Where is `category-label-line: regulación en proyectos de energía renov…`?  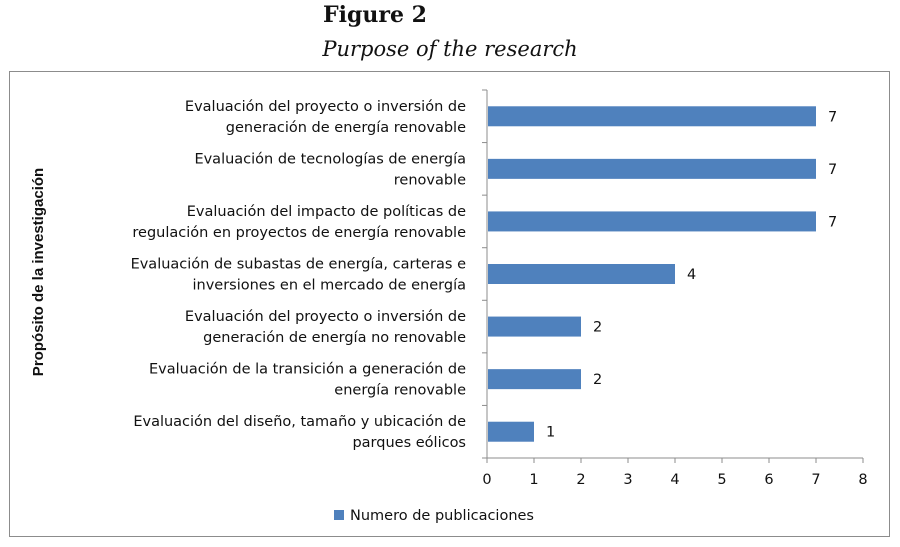
category-label-line: regulación en proyectos de energía renov… is located at coordinates (299, 233).